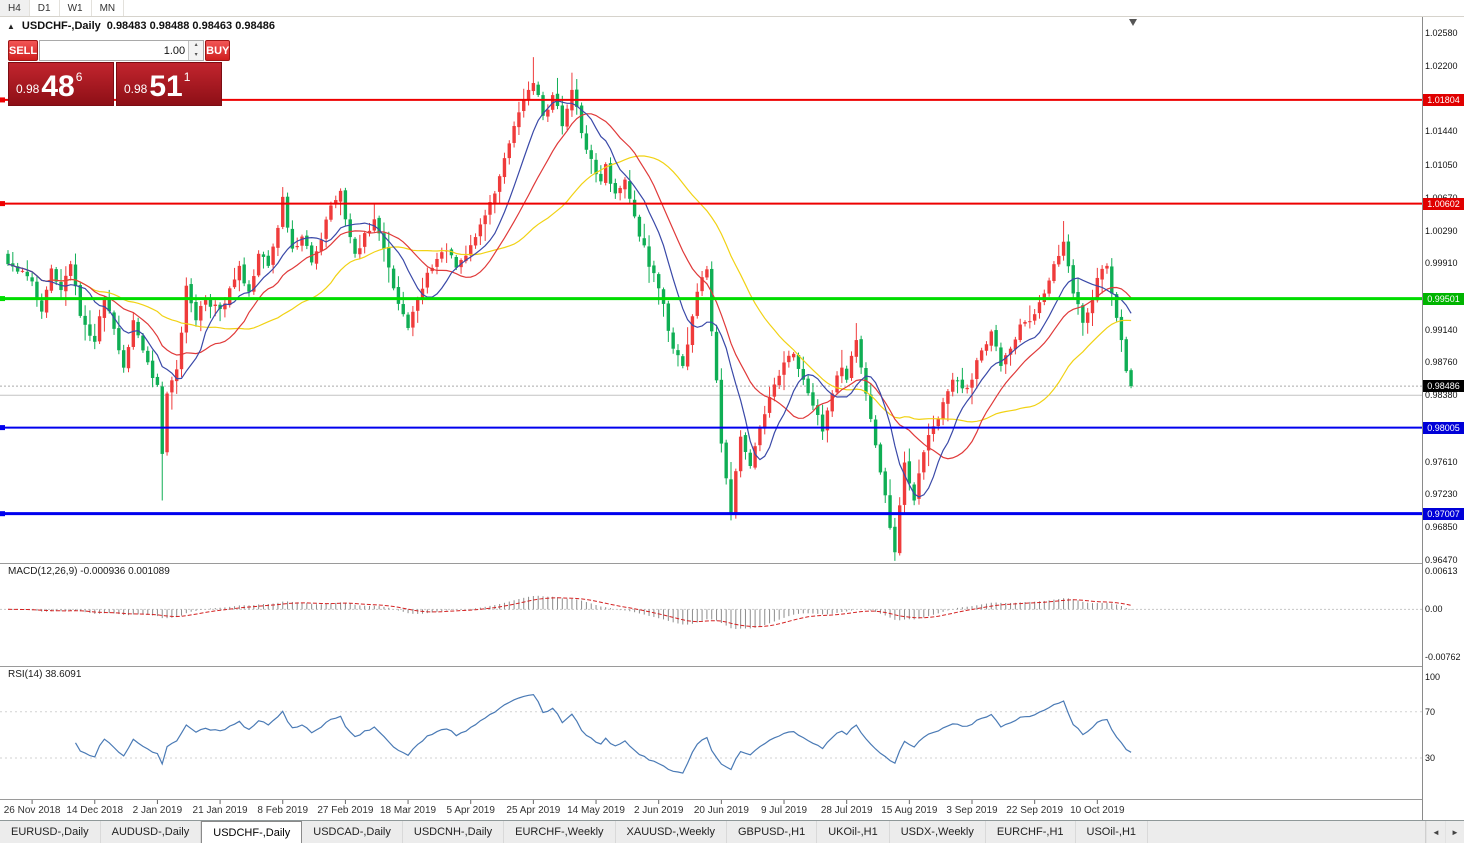 This screenshot has width=1464, height=843. I want to click on timeframe-button-w1: W1, so click(76, 8).